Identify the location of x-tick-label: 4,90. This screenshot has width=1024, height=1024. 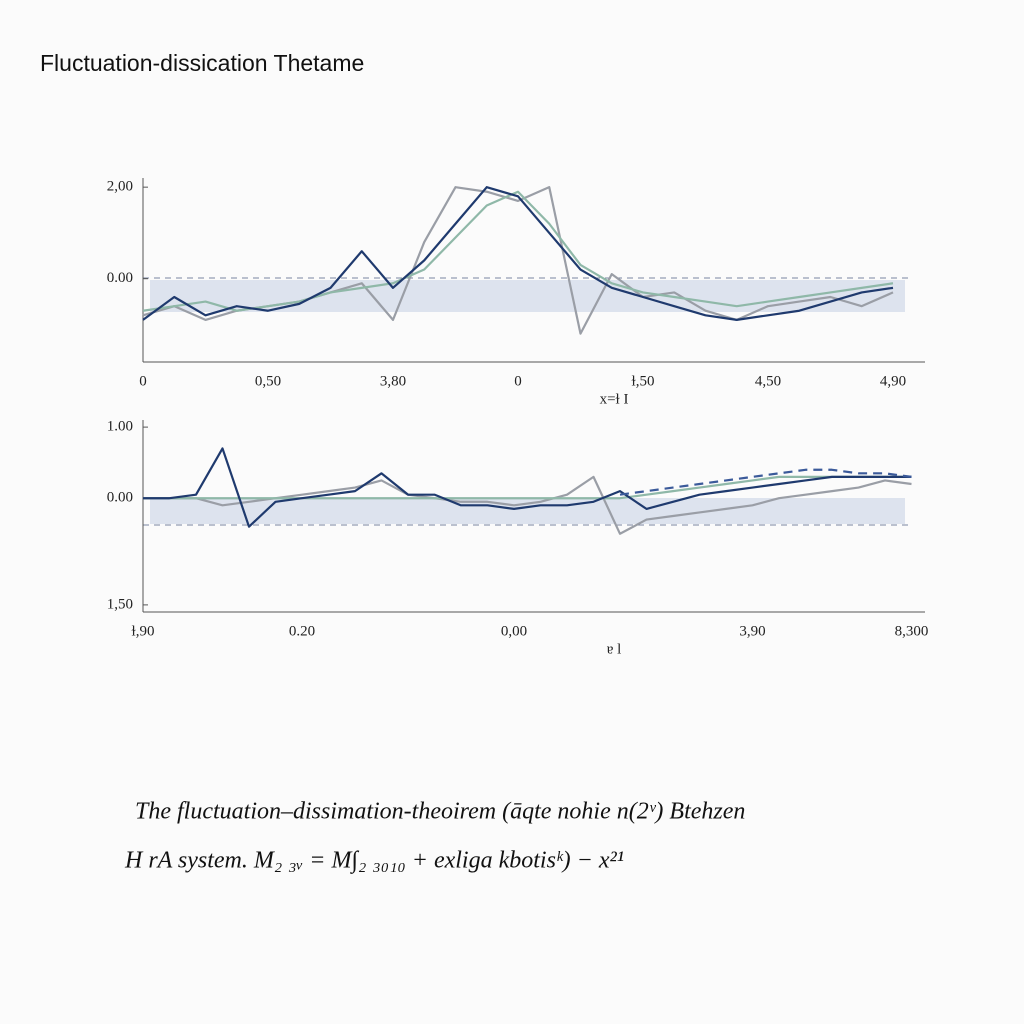
(893, 381).